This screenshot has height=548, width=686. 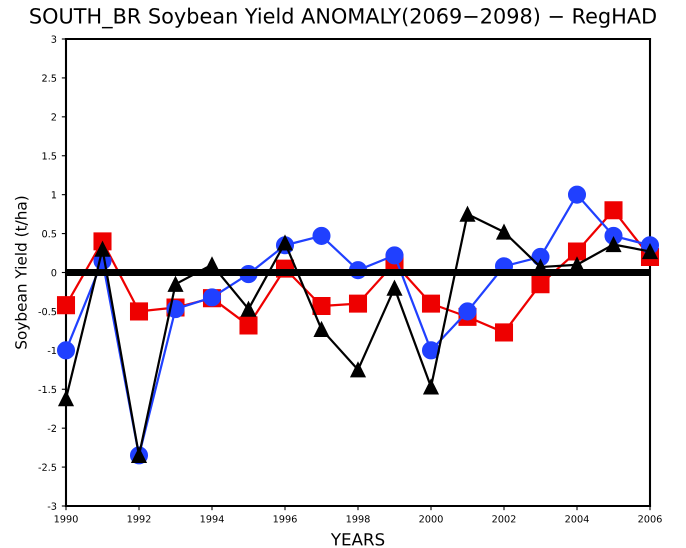 What do you see at coordinates (47, 312) in the screenshot?
I see `y-tick-label: -0.5` at bounding box center [47, 312].